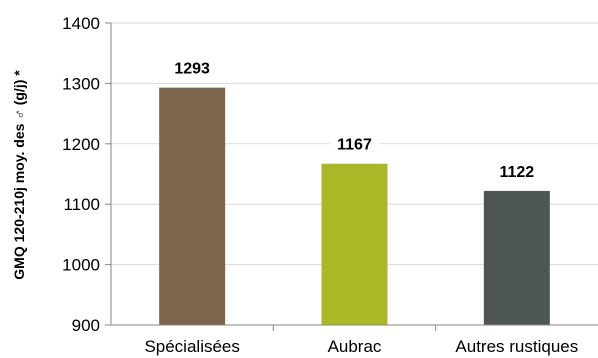 This screenshot has width=598, height=358. Describe the element at coordinates (19, 175) in the screenshot. I see `y-axis-title: GMQ 120-210j moy. des ♂ (g/j) *` at that location.